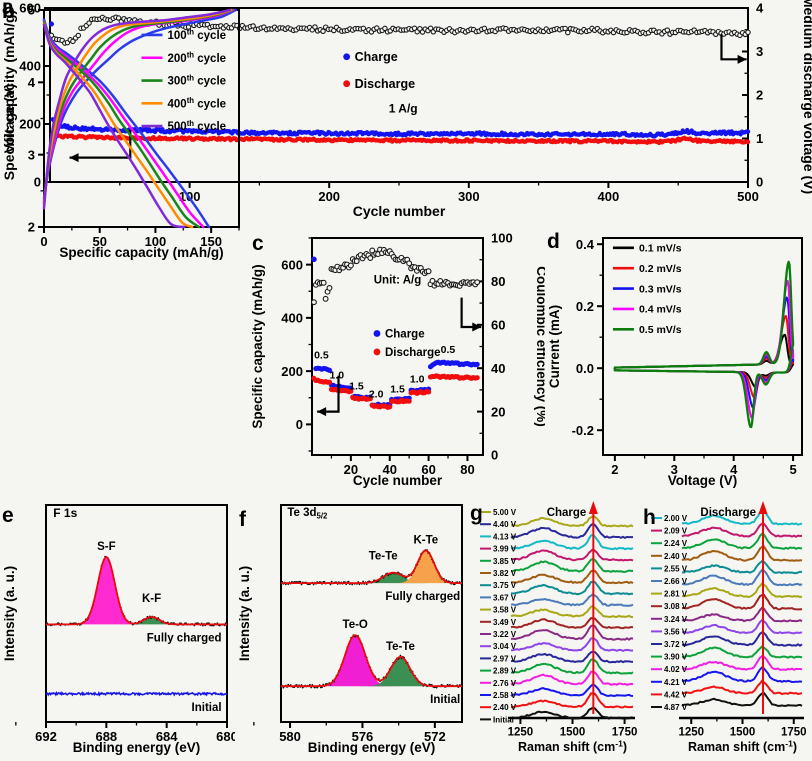 Image resolution: width=812 pixels, height=761 pixels. What do you see at coordinates (398, 480) in the screenshot?
I see `svg-text: Cycle number` at bounding box center [398, 480].